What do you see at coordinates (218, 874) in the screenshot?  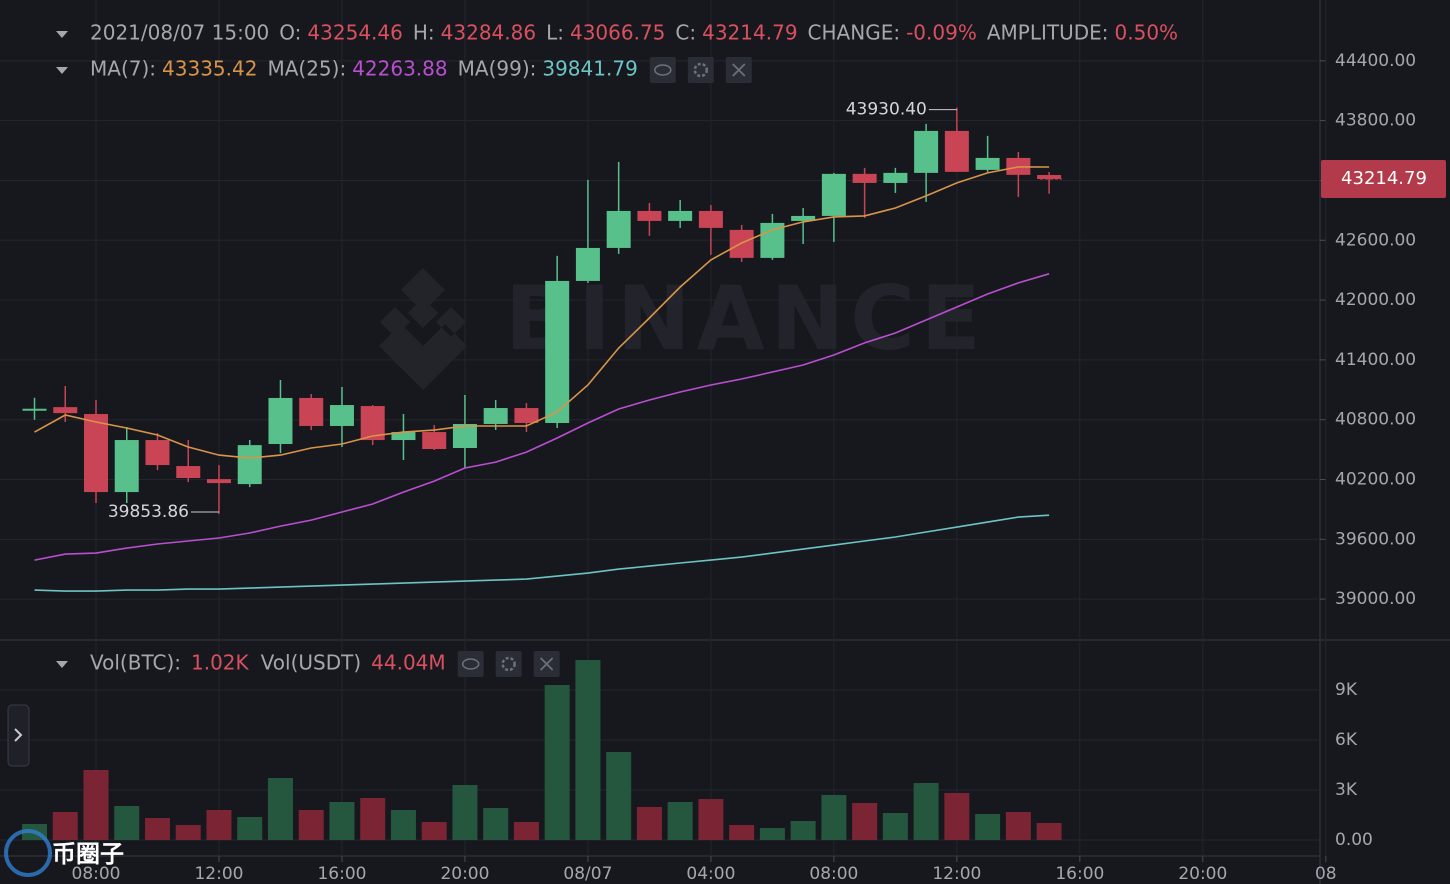 I see `x-tick-label: 12:00` at bounding box center [218, 874].